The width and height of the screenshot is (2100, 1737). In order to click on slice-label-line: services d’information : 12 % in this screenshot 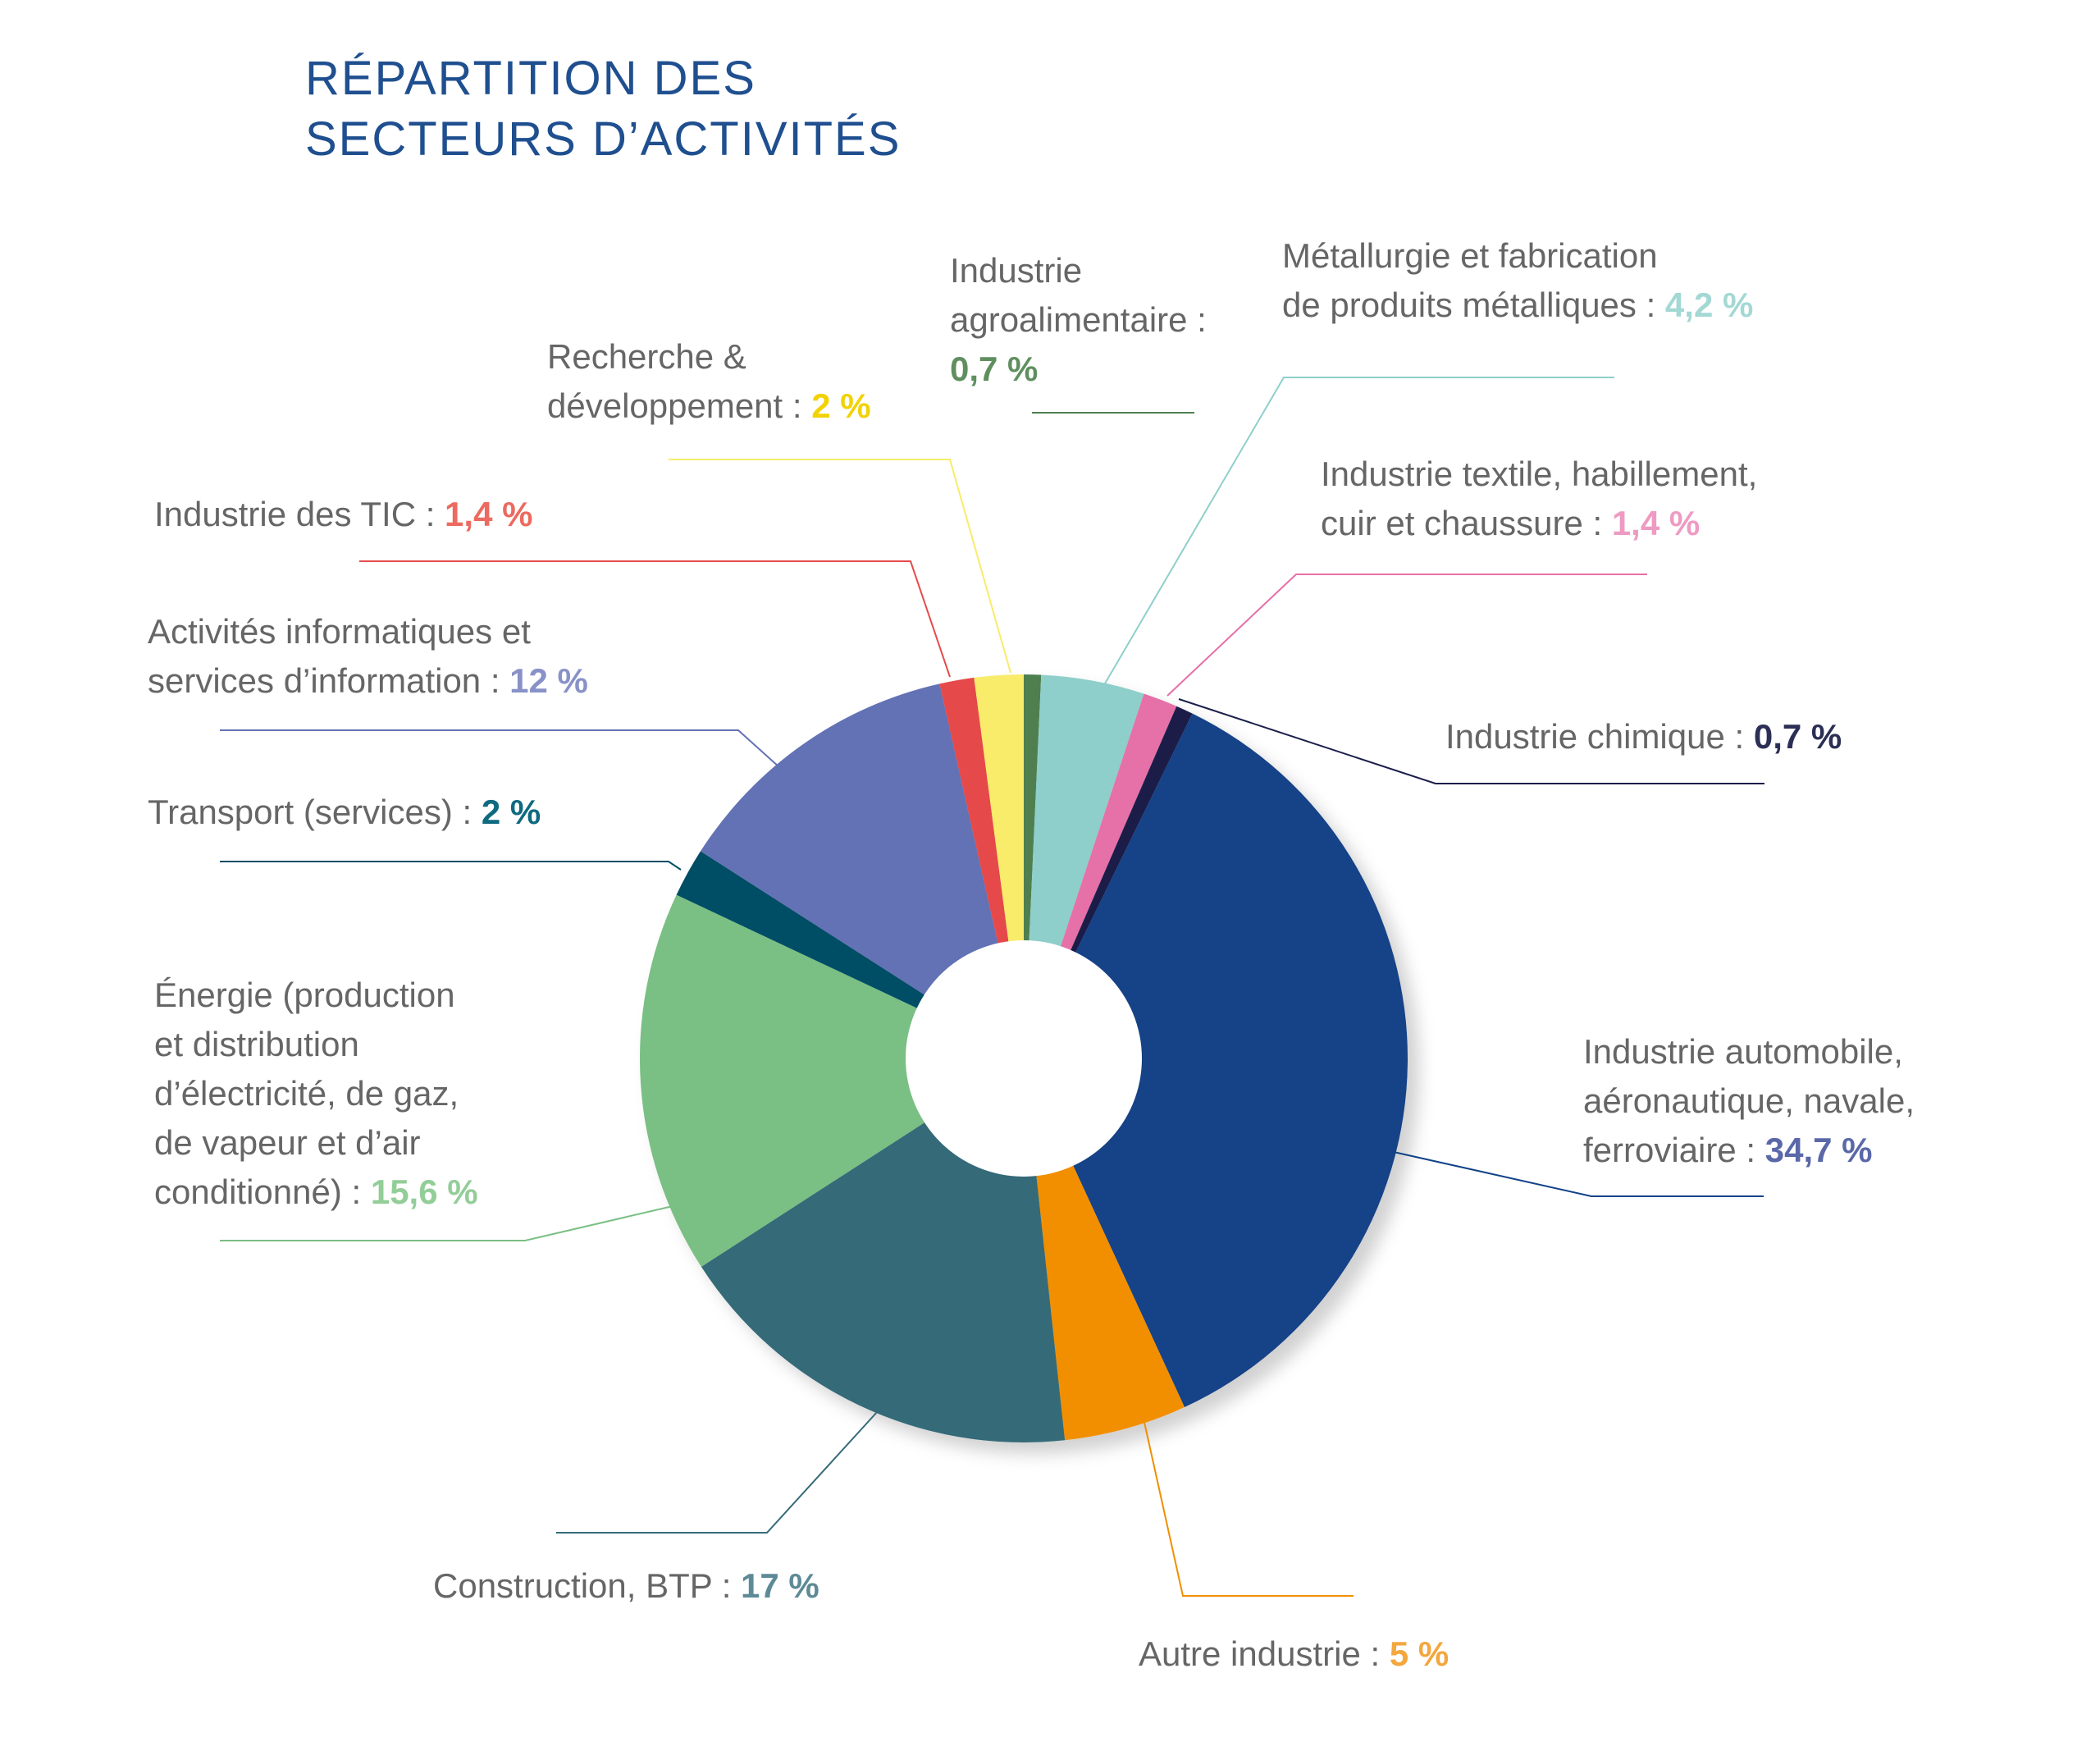, I will do `click(368, 681)`.